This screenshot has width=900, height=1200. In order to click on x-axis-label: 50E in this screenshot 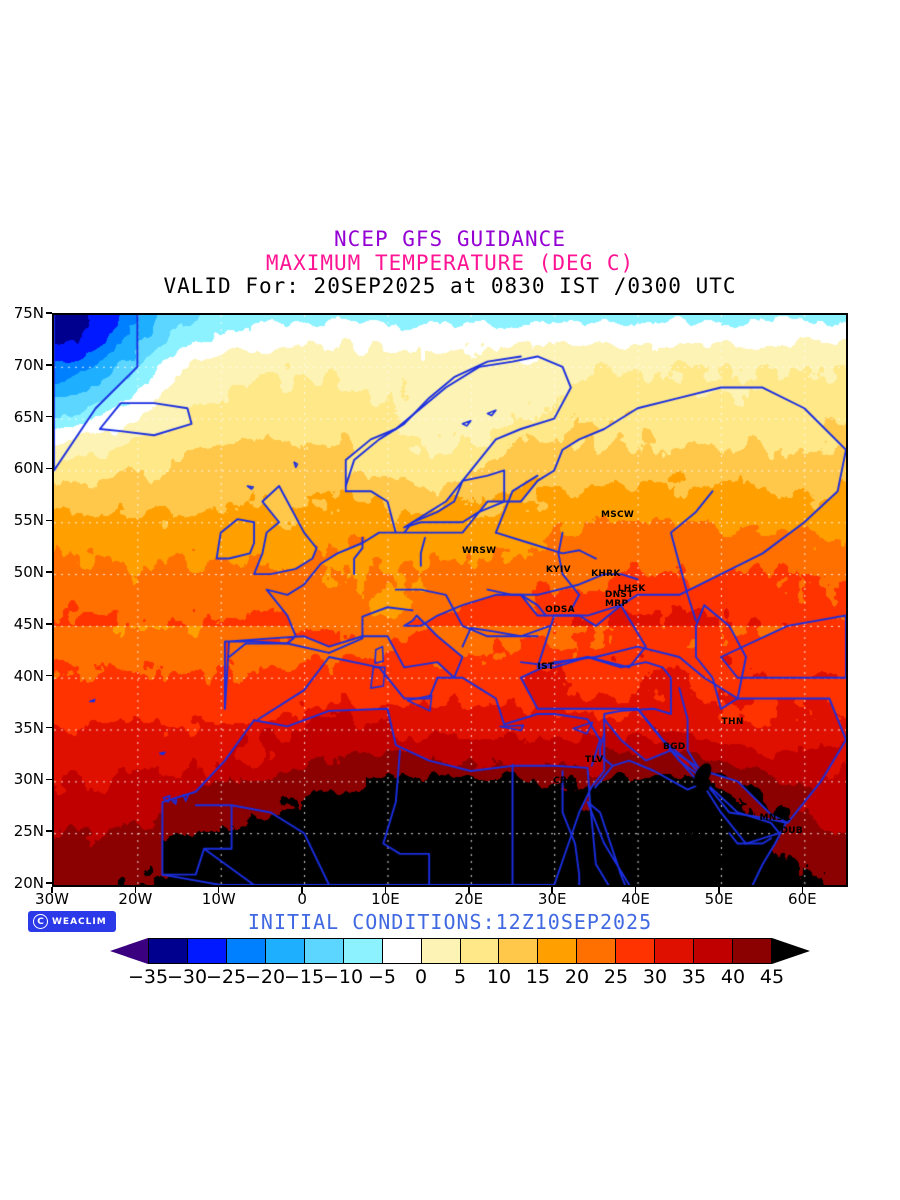, I will do `click(719, 899)`.